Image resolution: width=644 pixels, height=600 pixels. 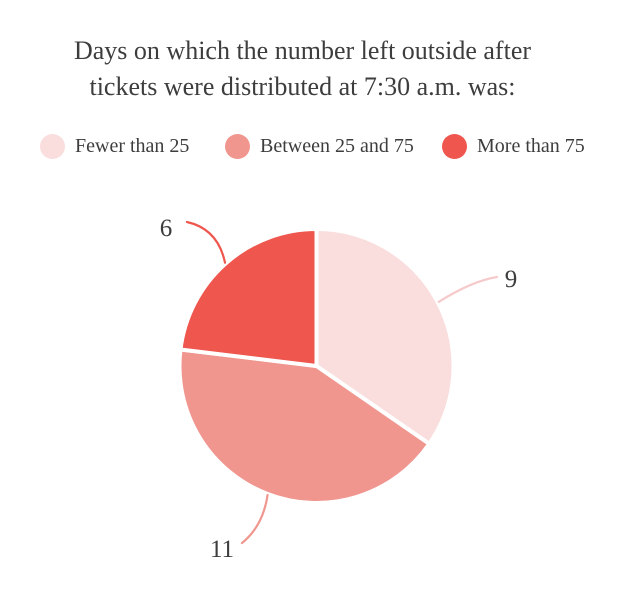 What do you see at coordinates (511, 279) in the screenshot?
I see `slice-value-label-fewer-than-25: 9` at bounding box center [511, 279].